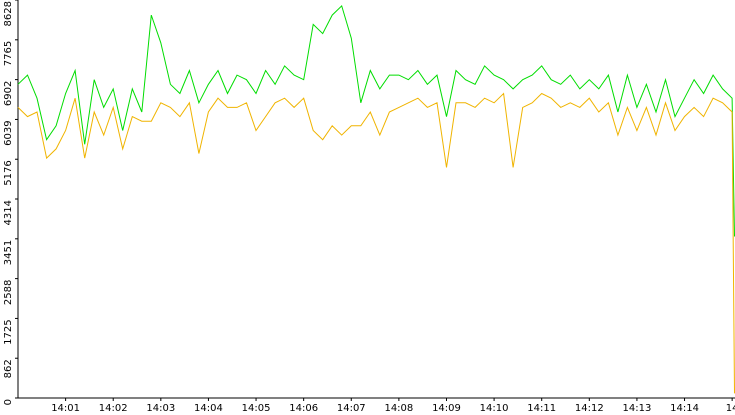  I want to click on x-tick-label: 14:02, so click(113, 408).